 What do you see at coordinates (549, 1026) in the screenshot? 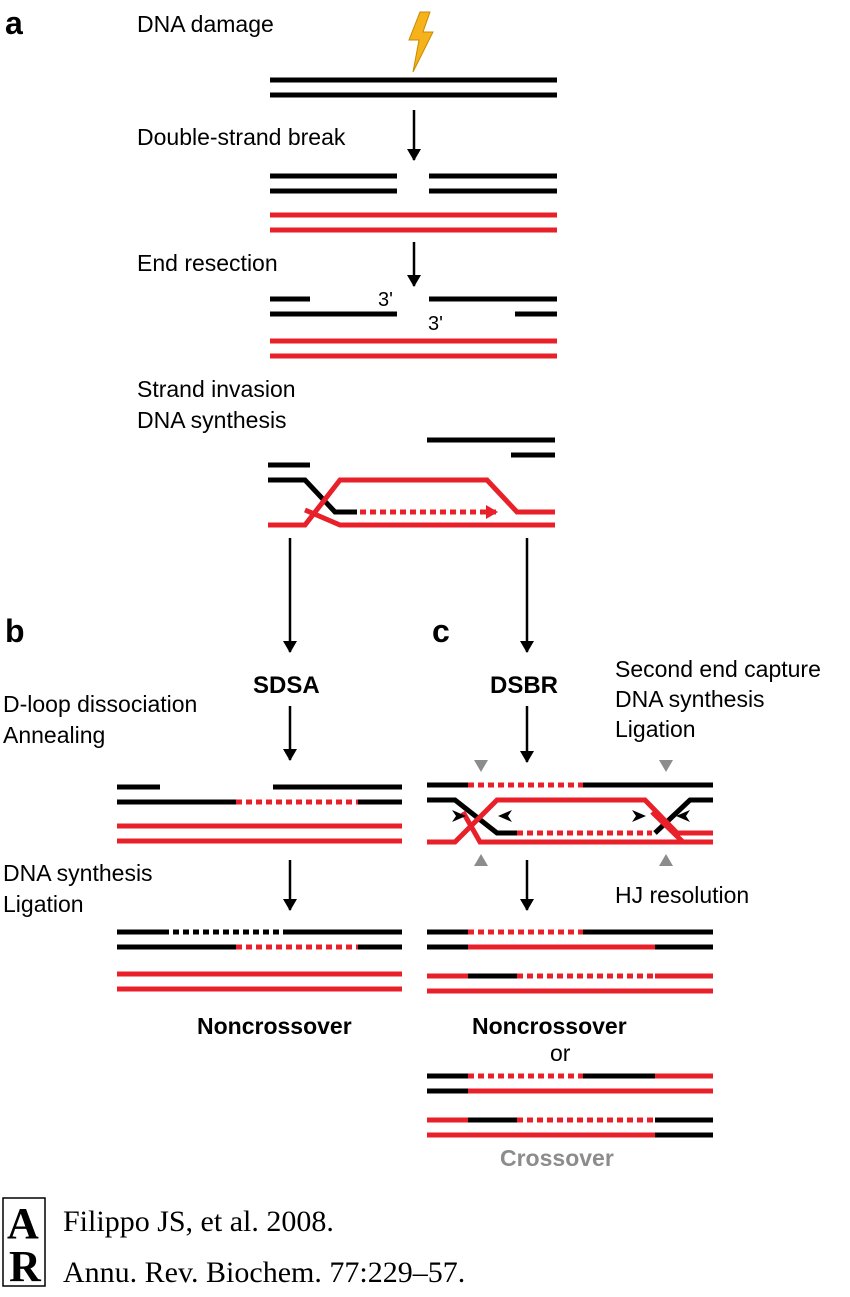
I see `dsbr-outcome-label: Noncrossover` at bounding box center [549, 1026].